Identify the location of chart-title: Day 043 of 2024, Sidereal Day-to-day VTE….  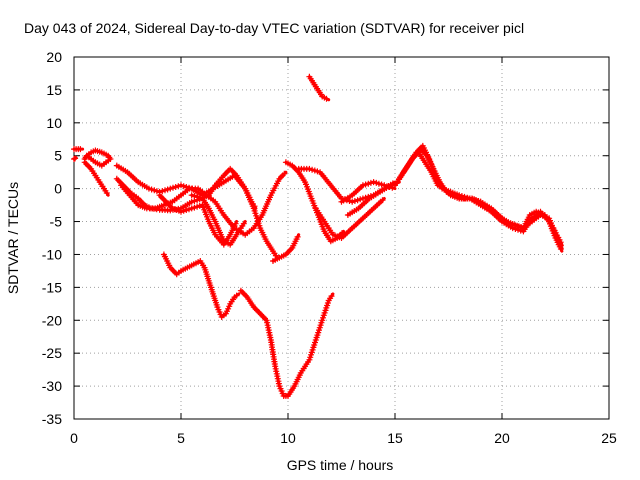
(274, 28).